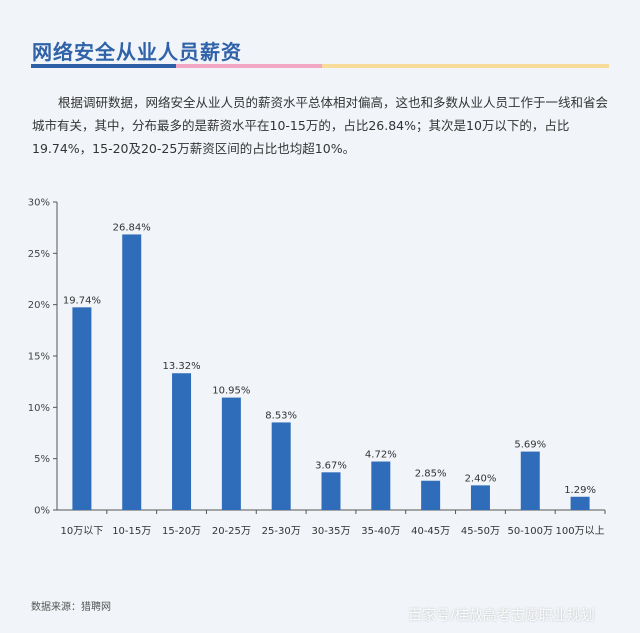 This screenshot has height=633, width=640. What do you see at coordinates (281, 531) in the screenshot?
I see `x-tick-label: 25-30万` at bounding box center [281, 531].